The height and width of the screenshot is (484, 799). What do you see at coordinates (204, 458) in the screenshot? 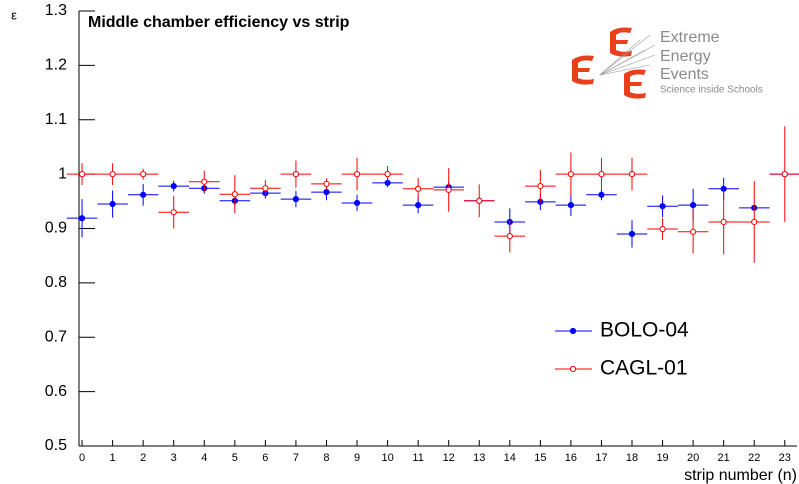
I see `x-tick-label: 4` at bounding box center [204, 458].